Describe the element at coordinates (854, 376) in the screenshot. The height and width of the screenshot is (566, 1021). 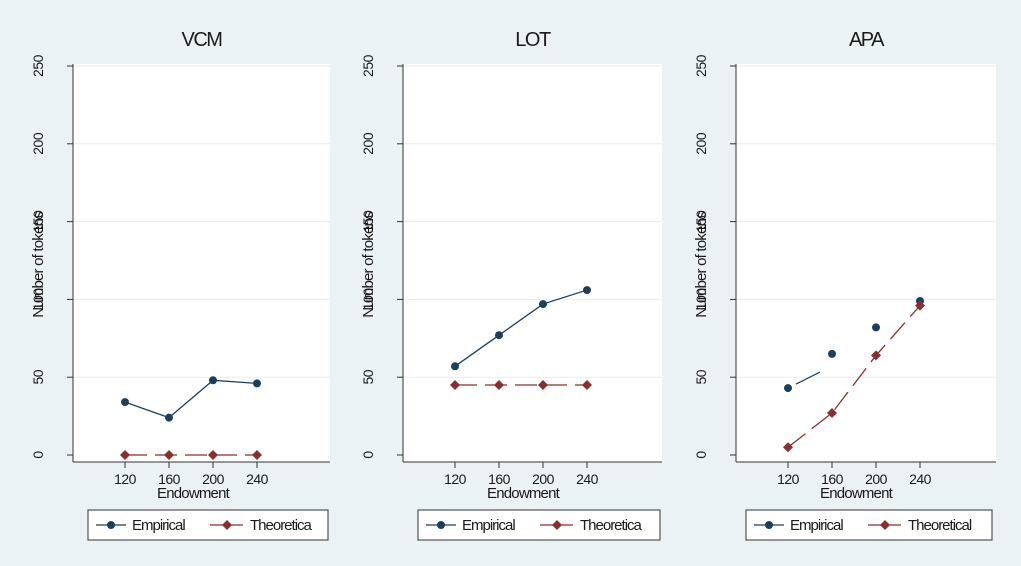
I see `series-line-theoretical` at that location.